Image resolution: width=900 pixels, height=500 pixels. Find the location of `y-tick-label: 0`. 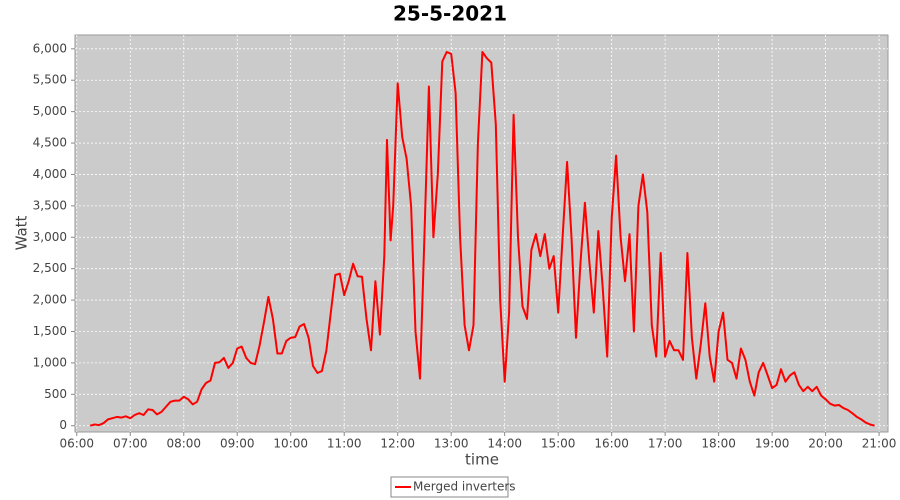

y-tick-label: 0 is located at coordinates (63, 425).